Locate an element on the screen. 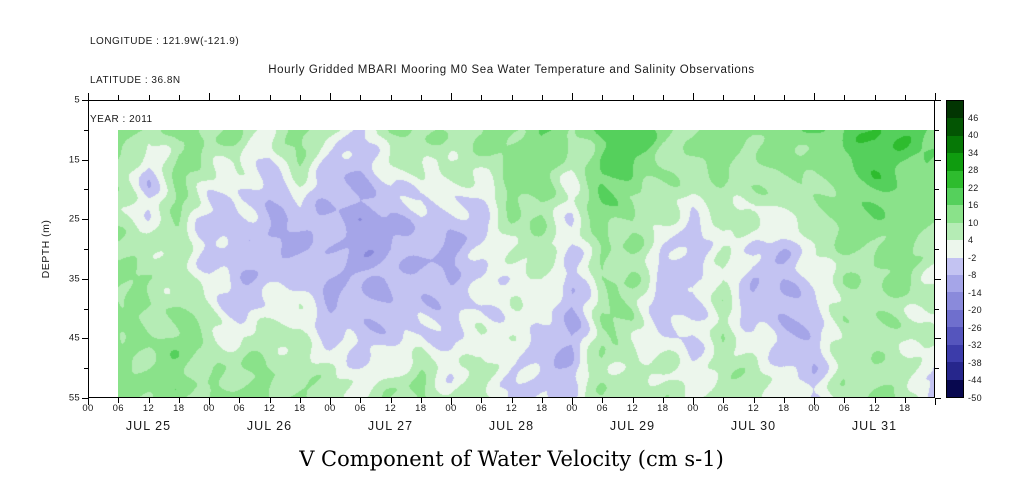  colorbar-tick-label: -32 is located at coordinates (975, 345).